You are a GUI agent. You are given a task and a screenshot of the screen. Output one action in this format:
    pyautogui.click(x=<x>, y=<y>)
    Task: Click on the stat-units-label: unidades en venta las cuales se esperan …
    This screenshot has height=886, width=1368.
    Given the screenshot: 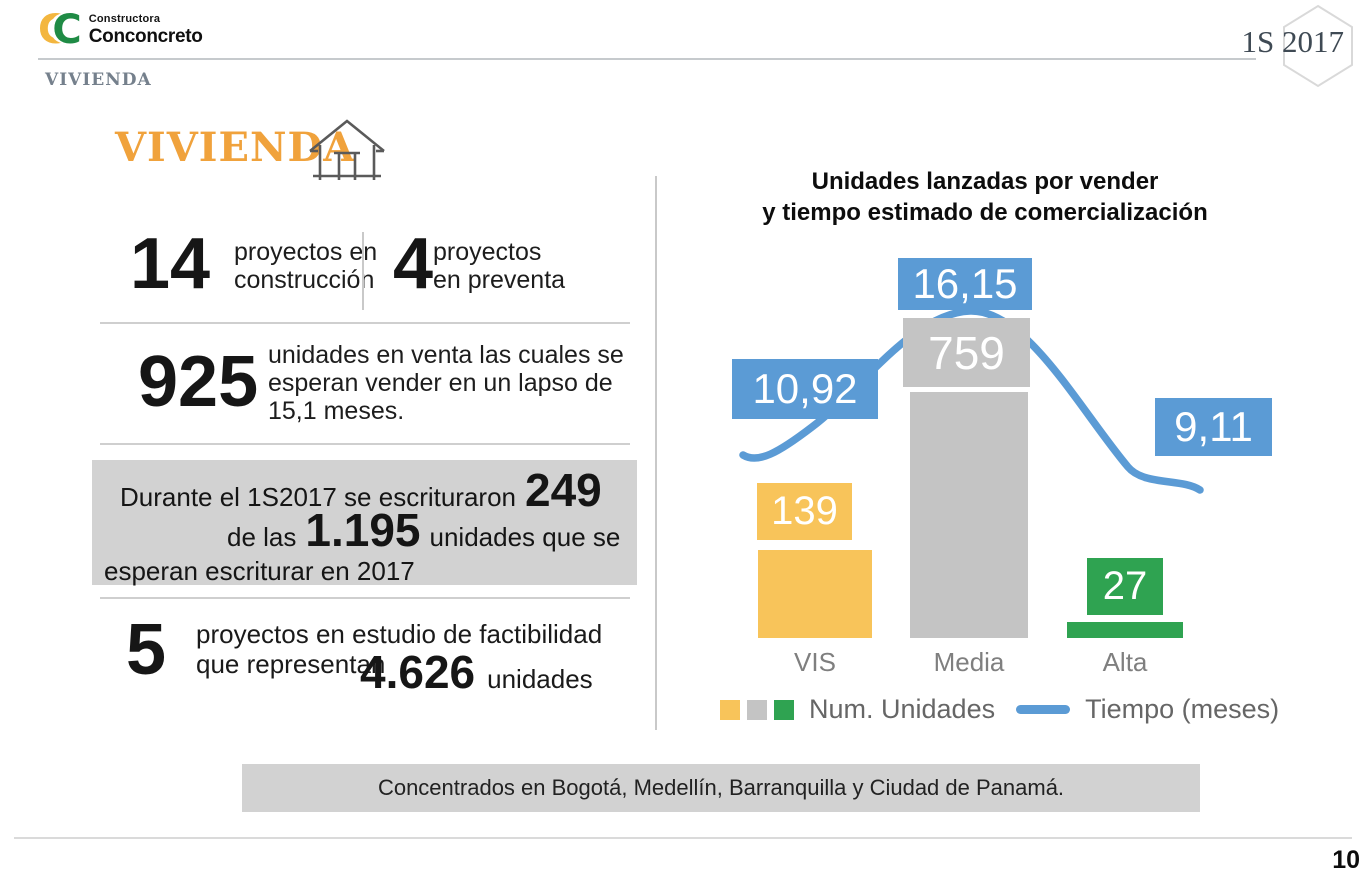 What is the action you would take?
    pyautogui.click(x=446, y=383)
    